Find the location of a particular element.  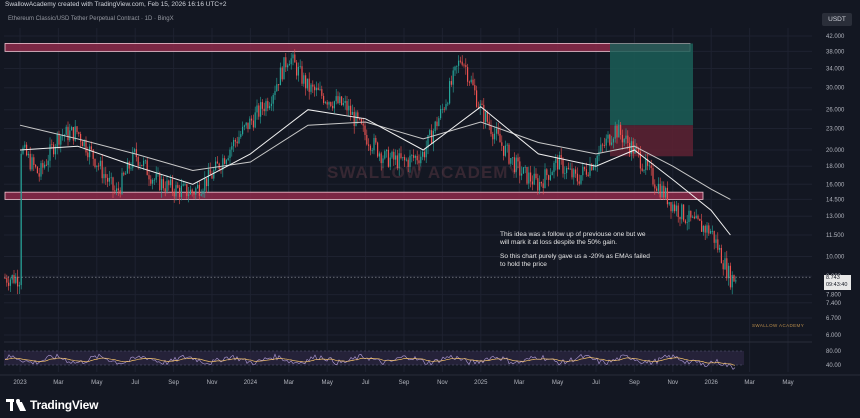

y-tick-label: 38.000 is located at coordinates (835, 52).